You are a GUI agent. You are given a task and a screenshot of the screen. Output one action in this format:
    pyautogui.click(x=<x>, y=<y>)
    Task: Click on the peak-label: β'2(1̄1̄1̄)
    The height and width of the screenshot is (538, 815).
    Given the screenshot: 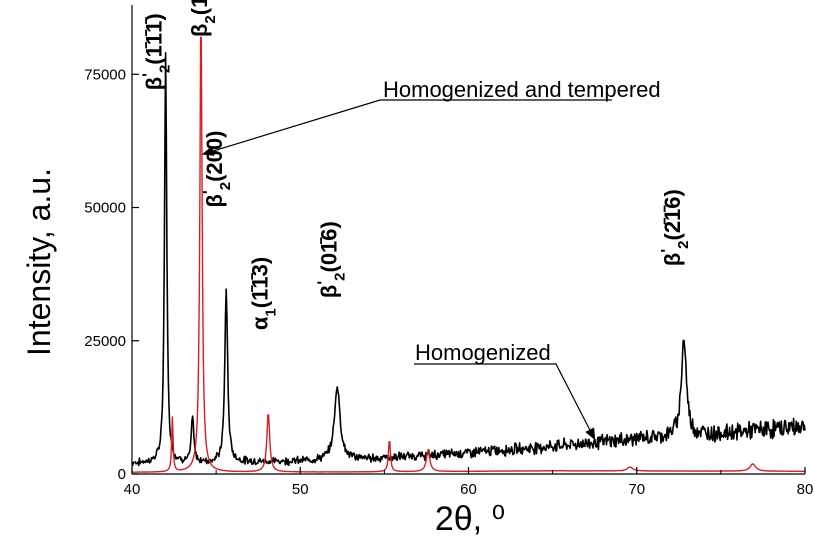 What is the action you would take?
    pyautogui.click(x=157, y=51)
    